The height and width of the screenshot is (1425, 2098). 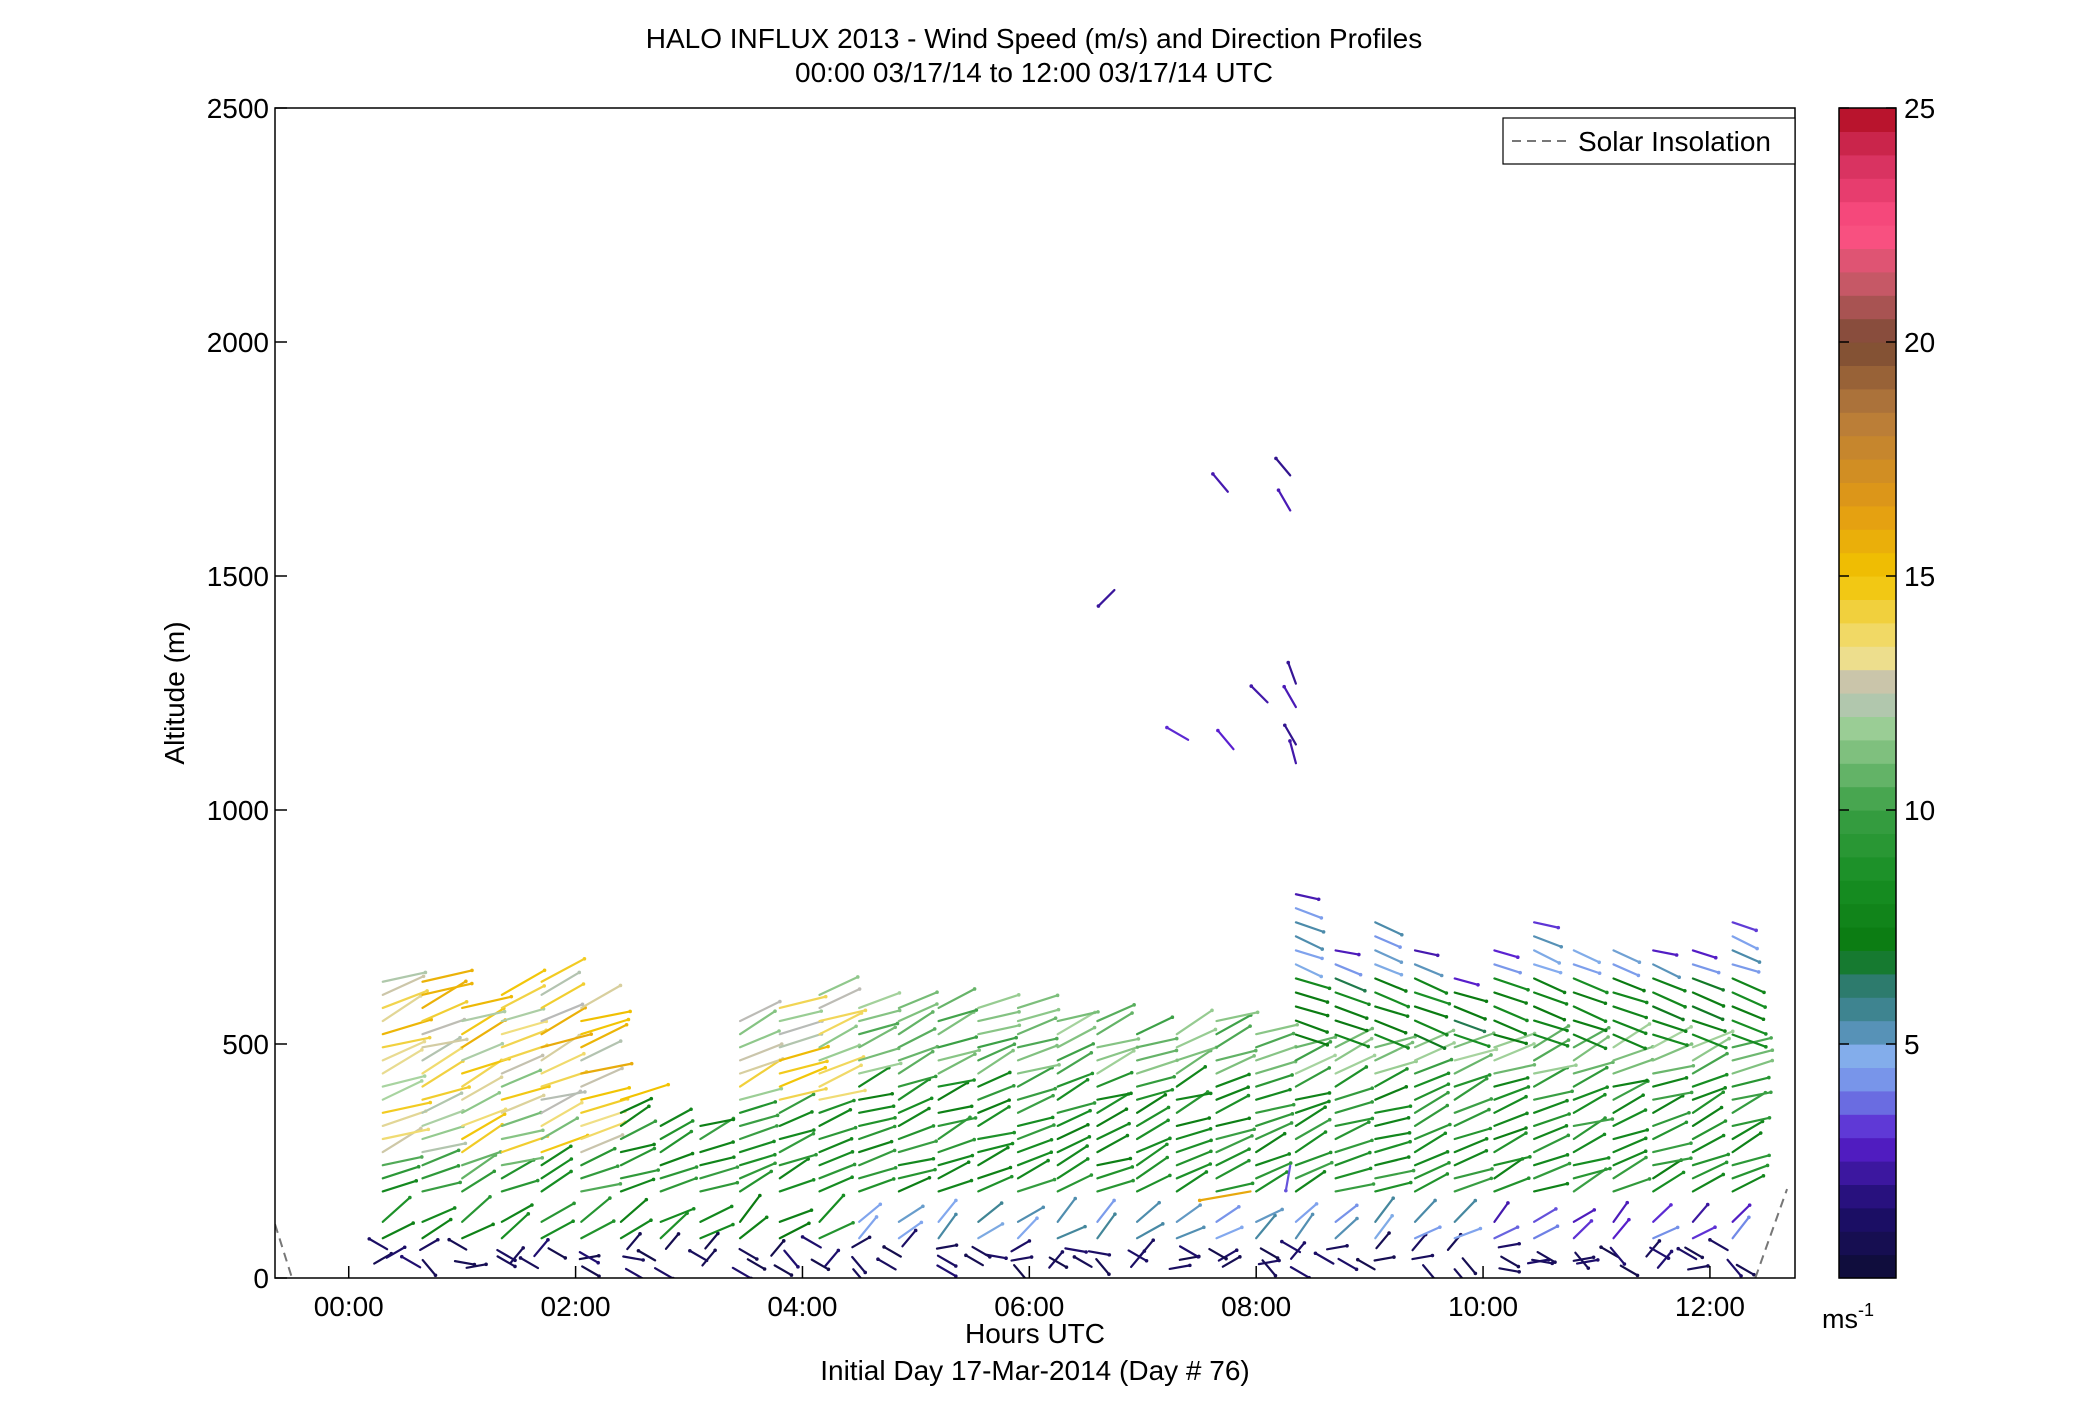 I want to click on colorbar-unit-label: ms-1, so click(x=1848, y=1317).